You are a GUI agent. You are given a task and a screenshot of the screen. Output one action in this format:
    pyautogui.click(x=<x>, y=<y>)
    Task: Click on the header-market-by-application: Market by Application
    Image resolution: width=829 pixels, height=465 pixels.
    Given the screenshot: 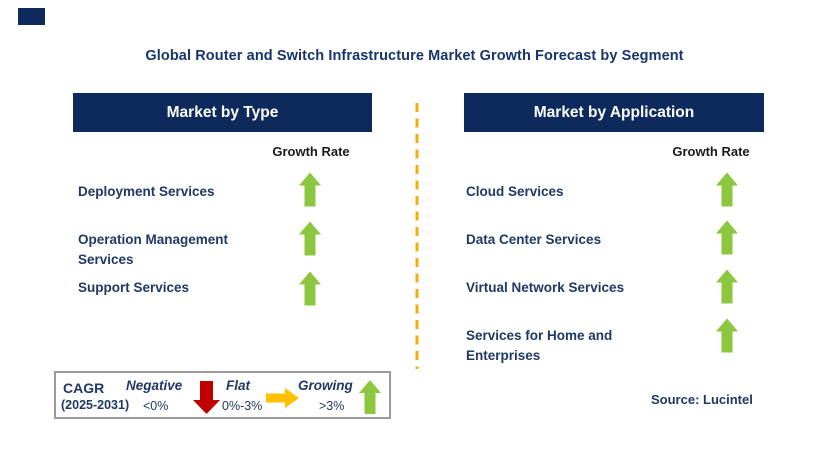 What is the action you would take?
    pyautogui.click(x=614, y=112)
    